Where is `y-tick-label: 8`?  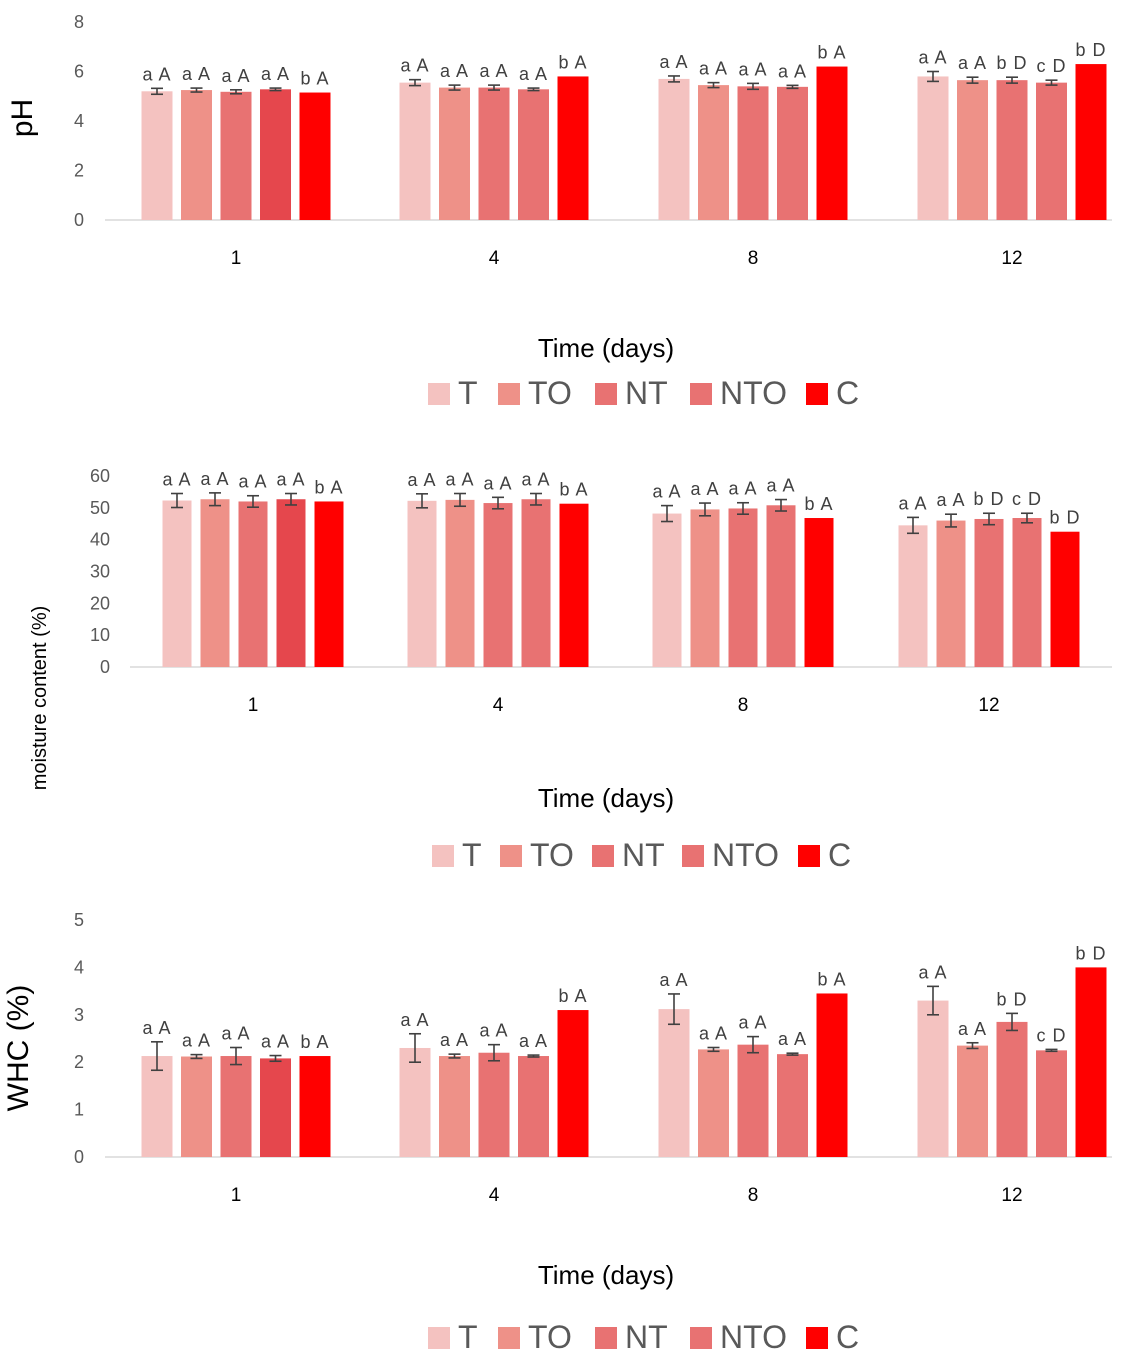
y-tick-label: 8 is located at coordinates (79, 22).